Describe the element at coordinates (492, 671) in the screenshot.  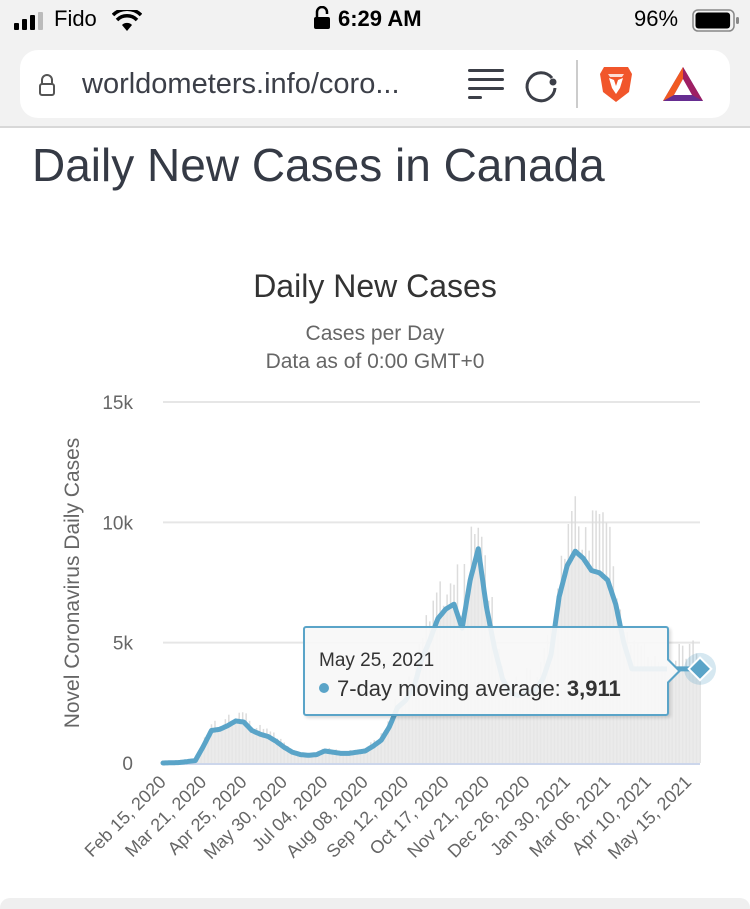
I see `chart-tooltip: May 25, 2021 7-day moving average: 3,911` at that location.